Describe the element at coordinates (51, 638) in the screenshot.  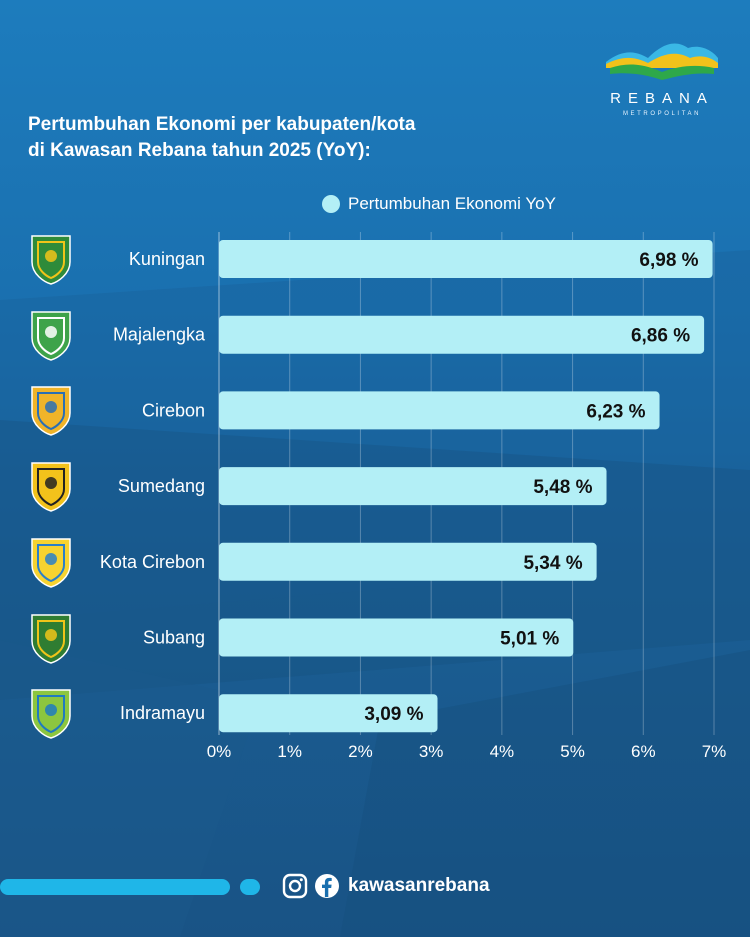
I see `subang-emblem-icon` at that location.